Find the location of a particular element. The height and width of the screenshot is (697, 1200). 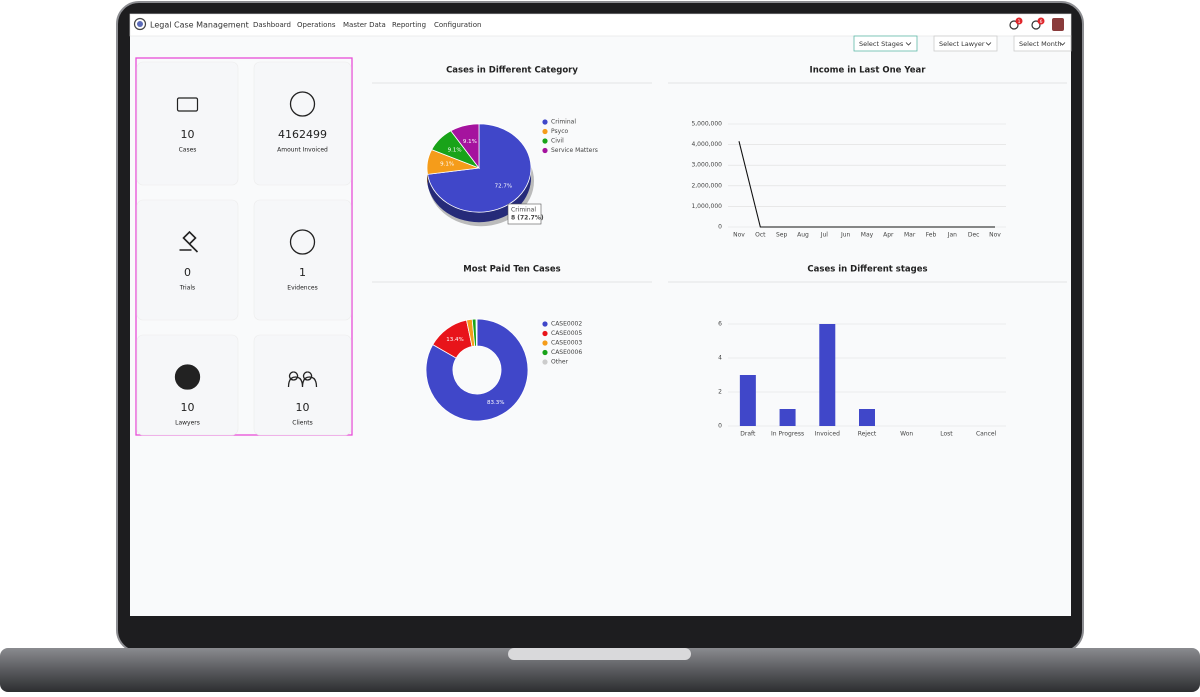

legend-label: Psyco is located at coordinates (559, 131).